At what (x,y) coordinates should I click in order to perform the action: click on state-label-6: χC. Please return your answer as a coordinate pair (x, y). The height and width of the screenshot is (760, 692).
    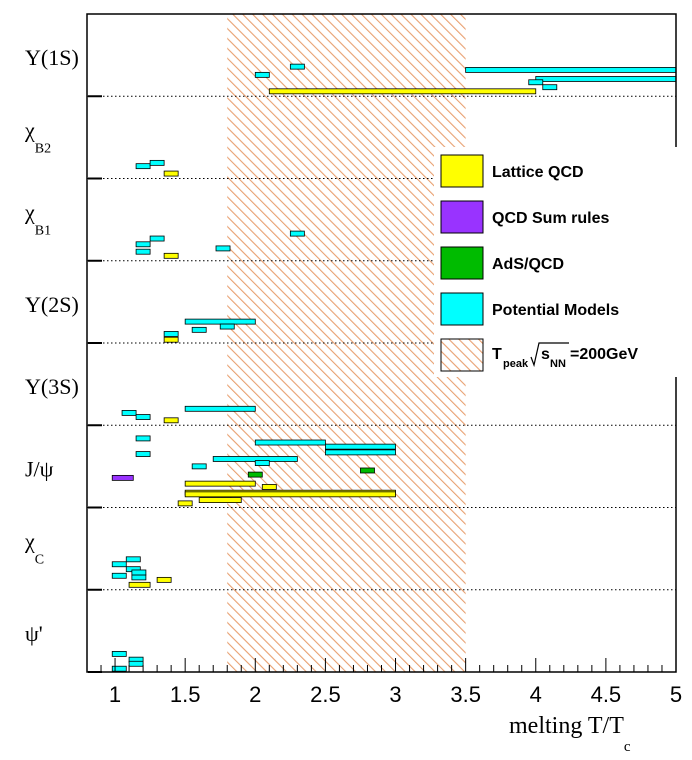
    Looking at the image, I should click on (34, 548).